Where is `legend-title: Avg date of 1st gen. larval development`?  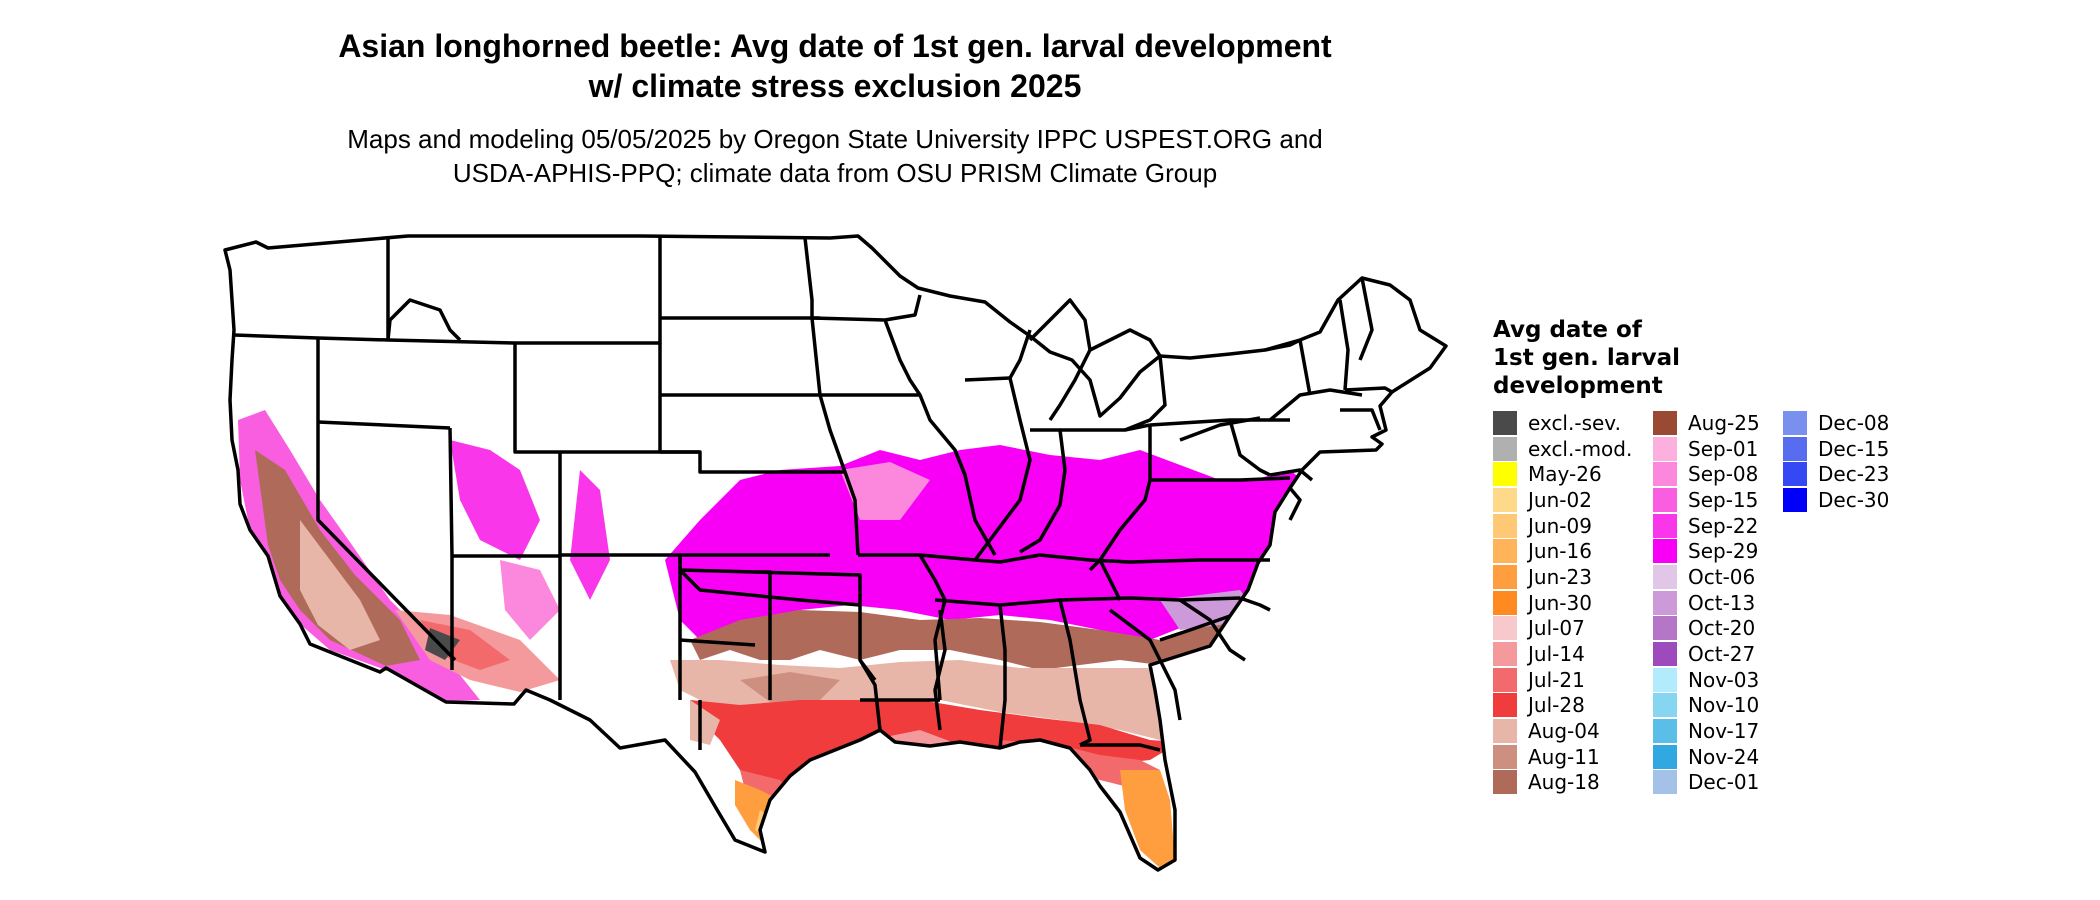 legend-title: Avg date of 1st gen. larval development is located at coordinates (1623, 358).